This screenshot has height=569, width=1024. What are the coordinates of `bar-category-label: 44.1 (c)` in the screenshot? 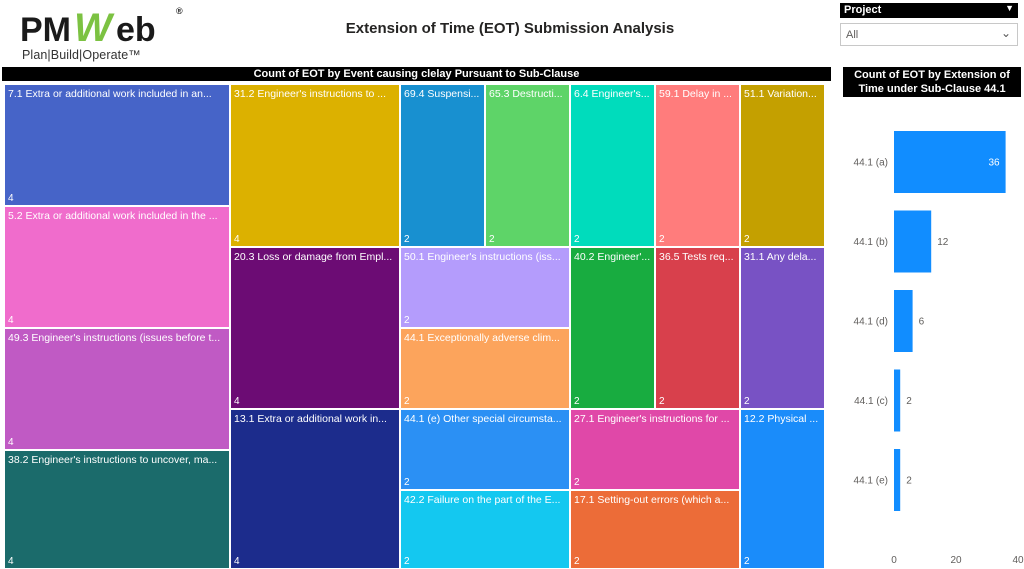 It's located at (871, 401).